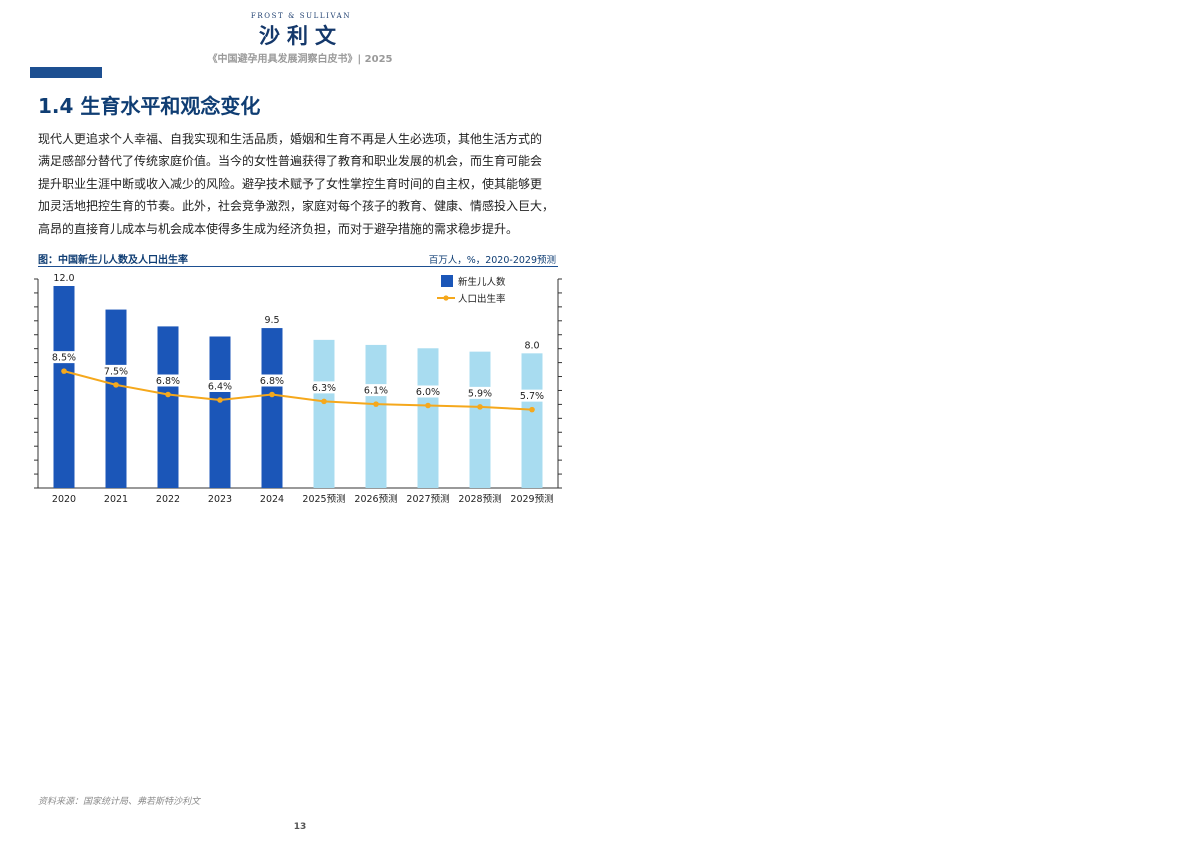  Describe the element at coordinates (271, 320) in the screenshot. I see `bar-value-label: 9.5` at that location.